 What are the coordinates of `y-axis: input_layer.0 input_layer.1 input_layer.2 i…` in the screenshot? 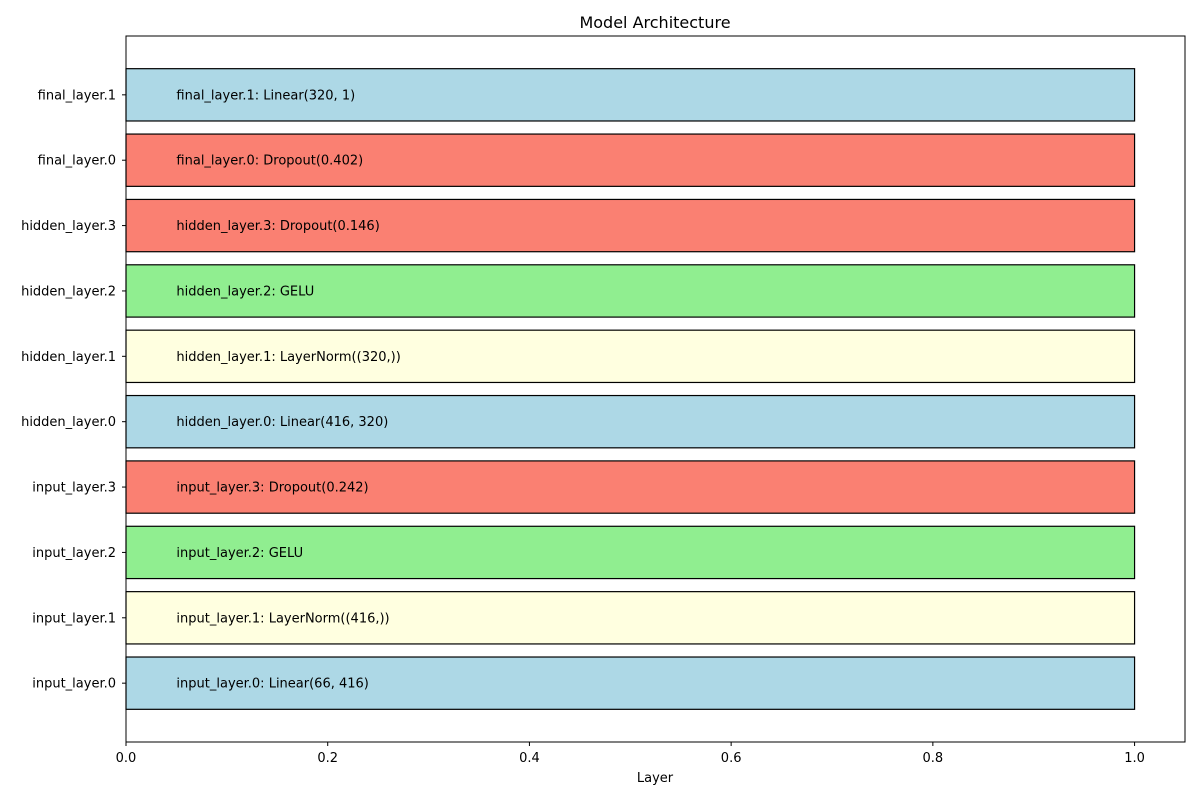 It's located at (73, 390).